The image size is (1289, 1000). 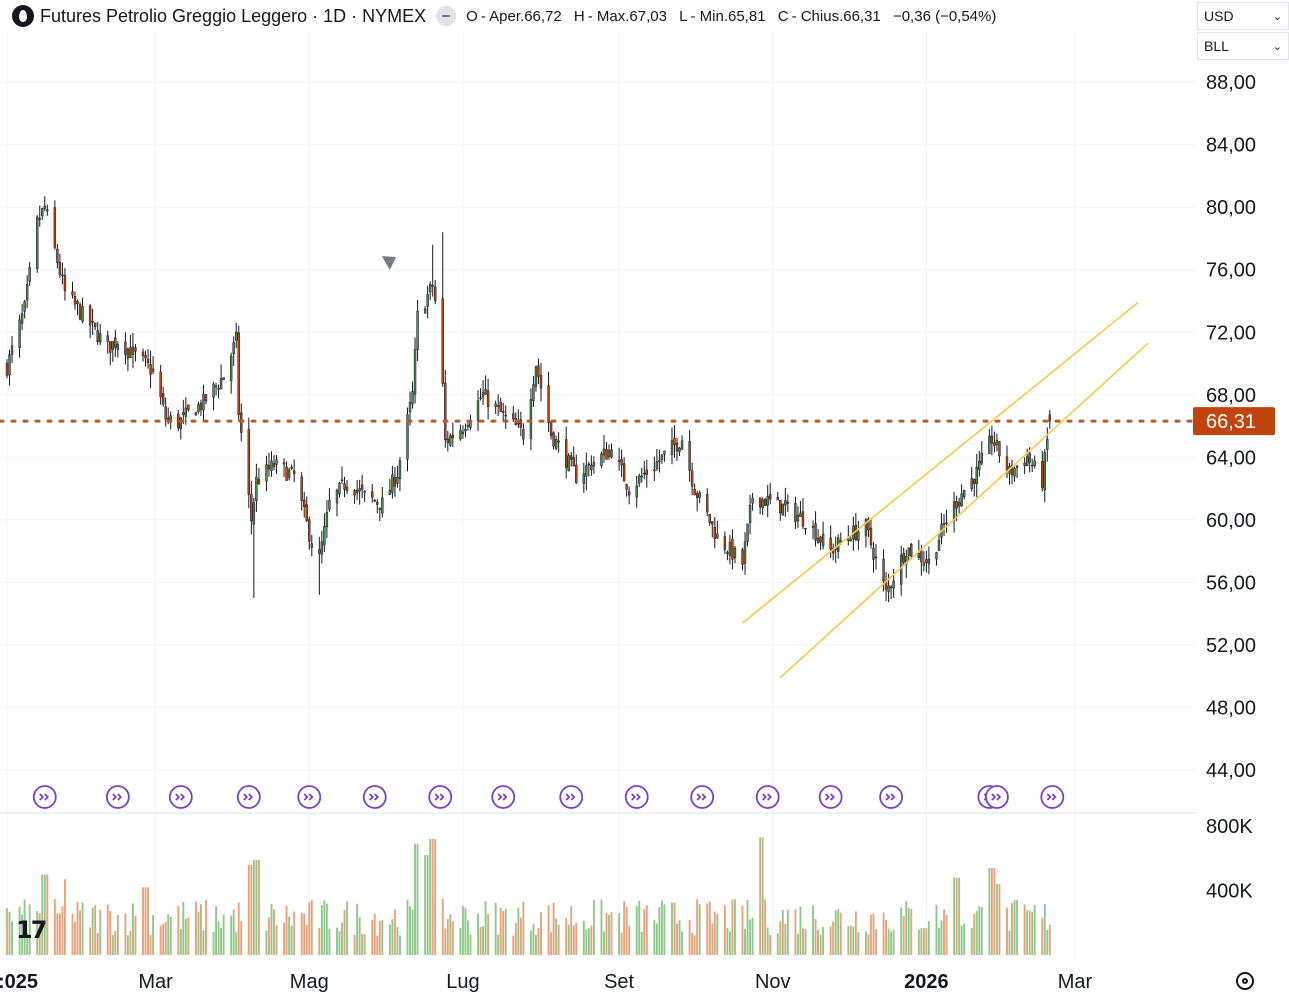 What do you see at coordinates (1243, 16) in the screenshot?
I see `currency-select: USD ⌄` at bounding box center [1243, 16].